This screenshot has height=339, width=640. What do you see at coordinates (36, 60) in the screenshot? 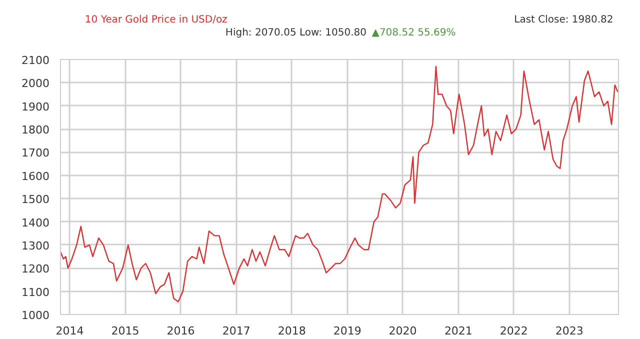
I see `y-tick-label: 2100` at bounding box center [36, 60].